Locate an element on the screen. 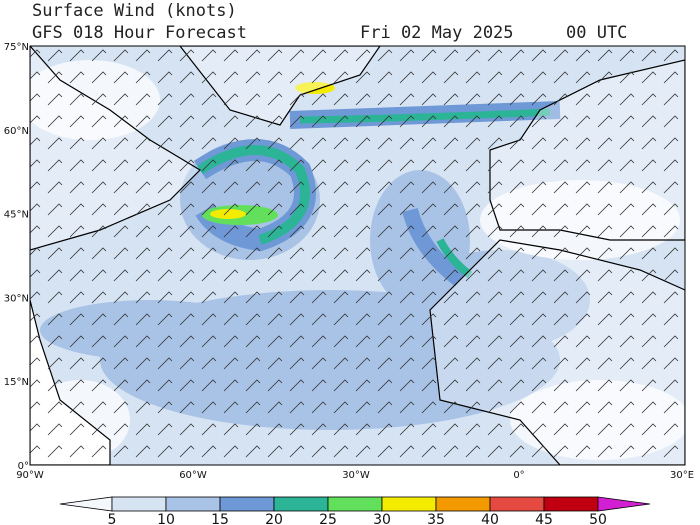 This screenshot has width=700, height=525. colorbar: 5 10 15 20 25 30 35 40 45 50 is located at coordinates (355, 510).